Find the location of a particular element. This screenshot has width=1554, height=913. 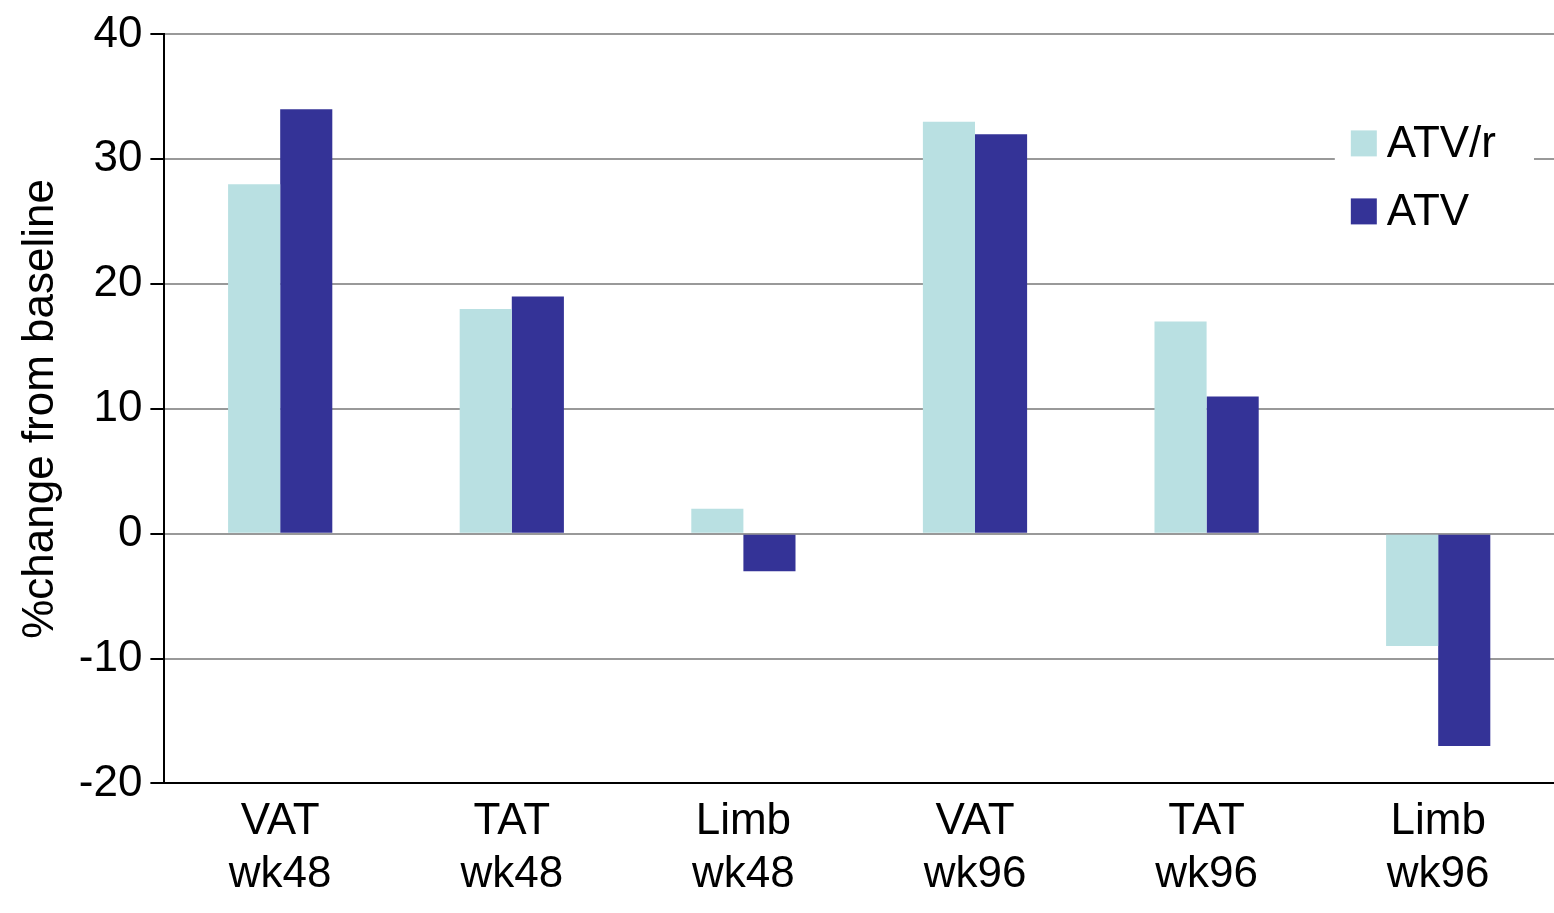

y-tick-label: 0 is located at coordinates (130, 530).